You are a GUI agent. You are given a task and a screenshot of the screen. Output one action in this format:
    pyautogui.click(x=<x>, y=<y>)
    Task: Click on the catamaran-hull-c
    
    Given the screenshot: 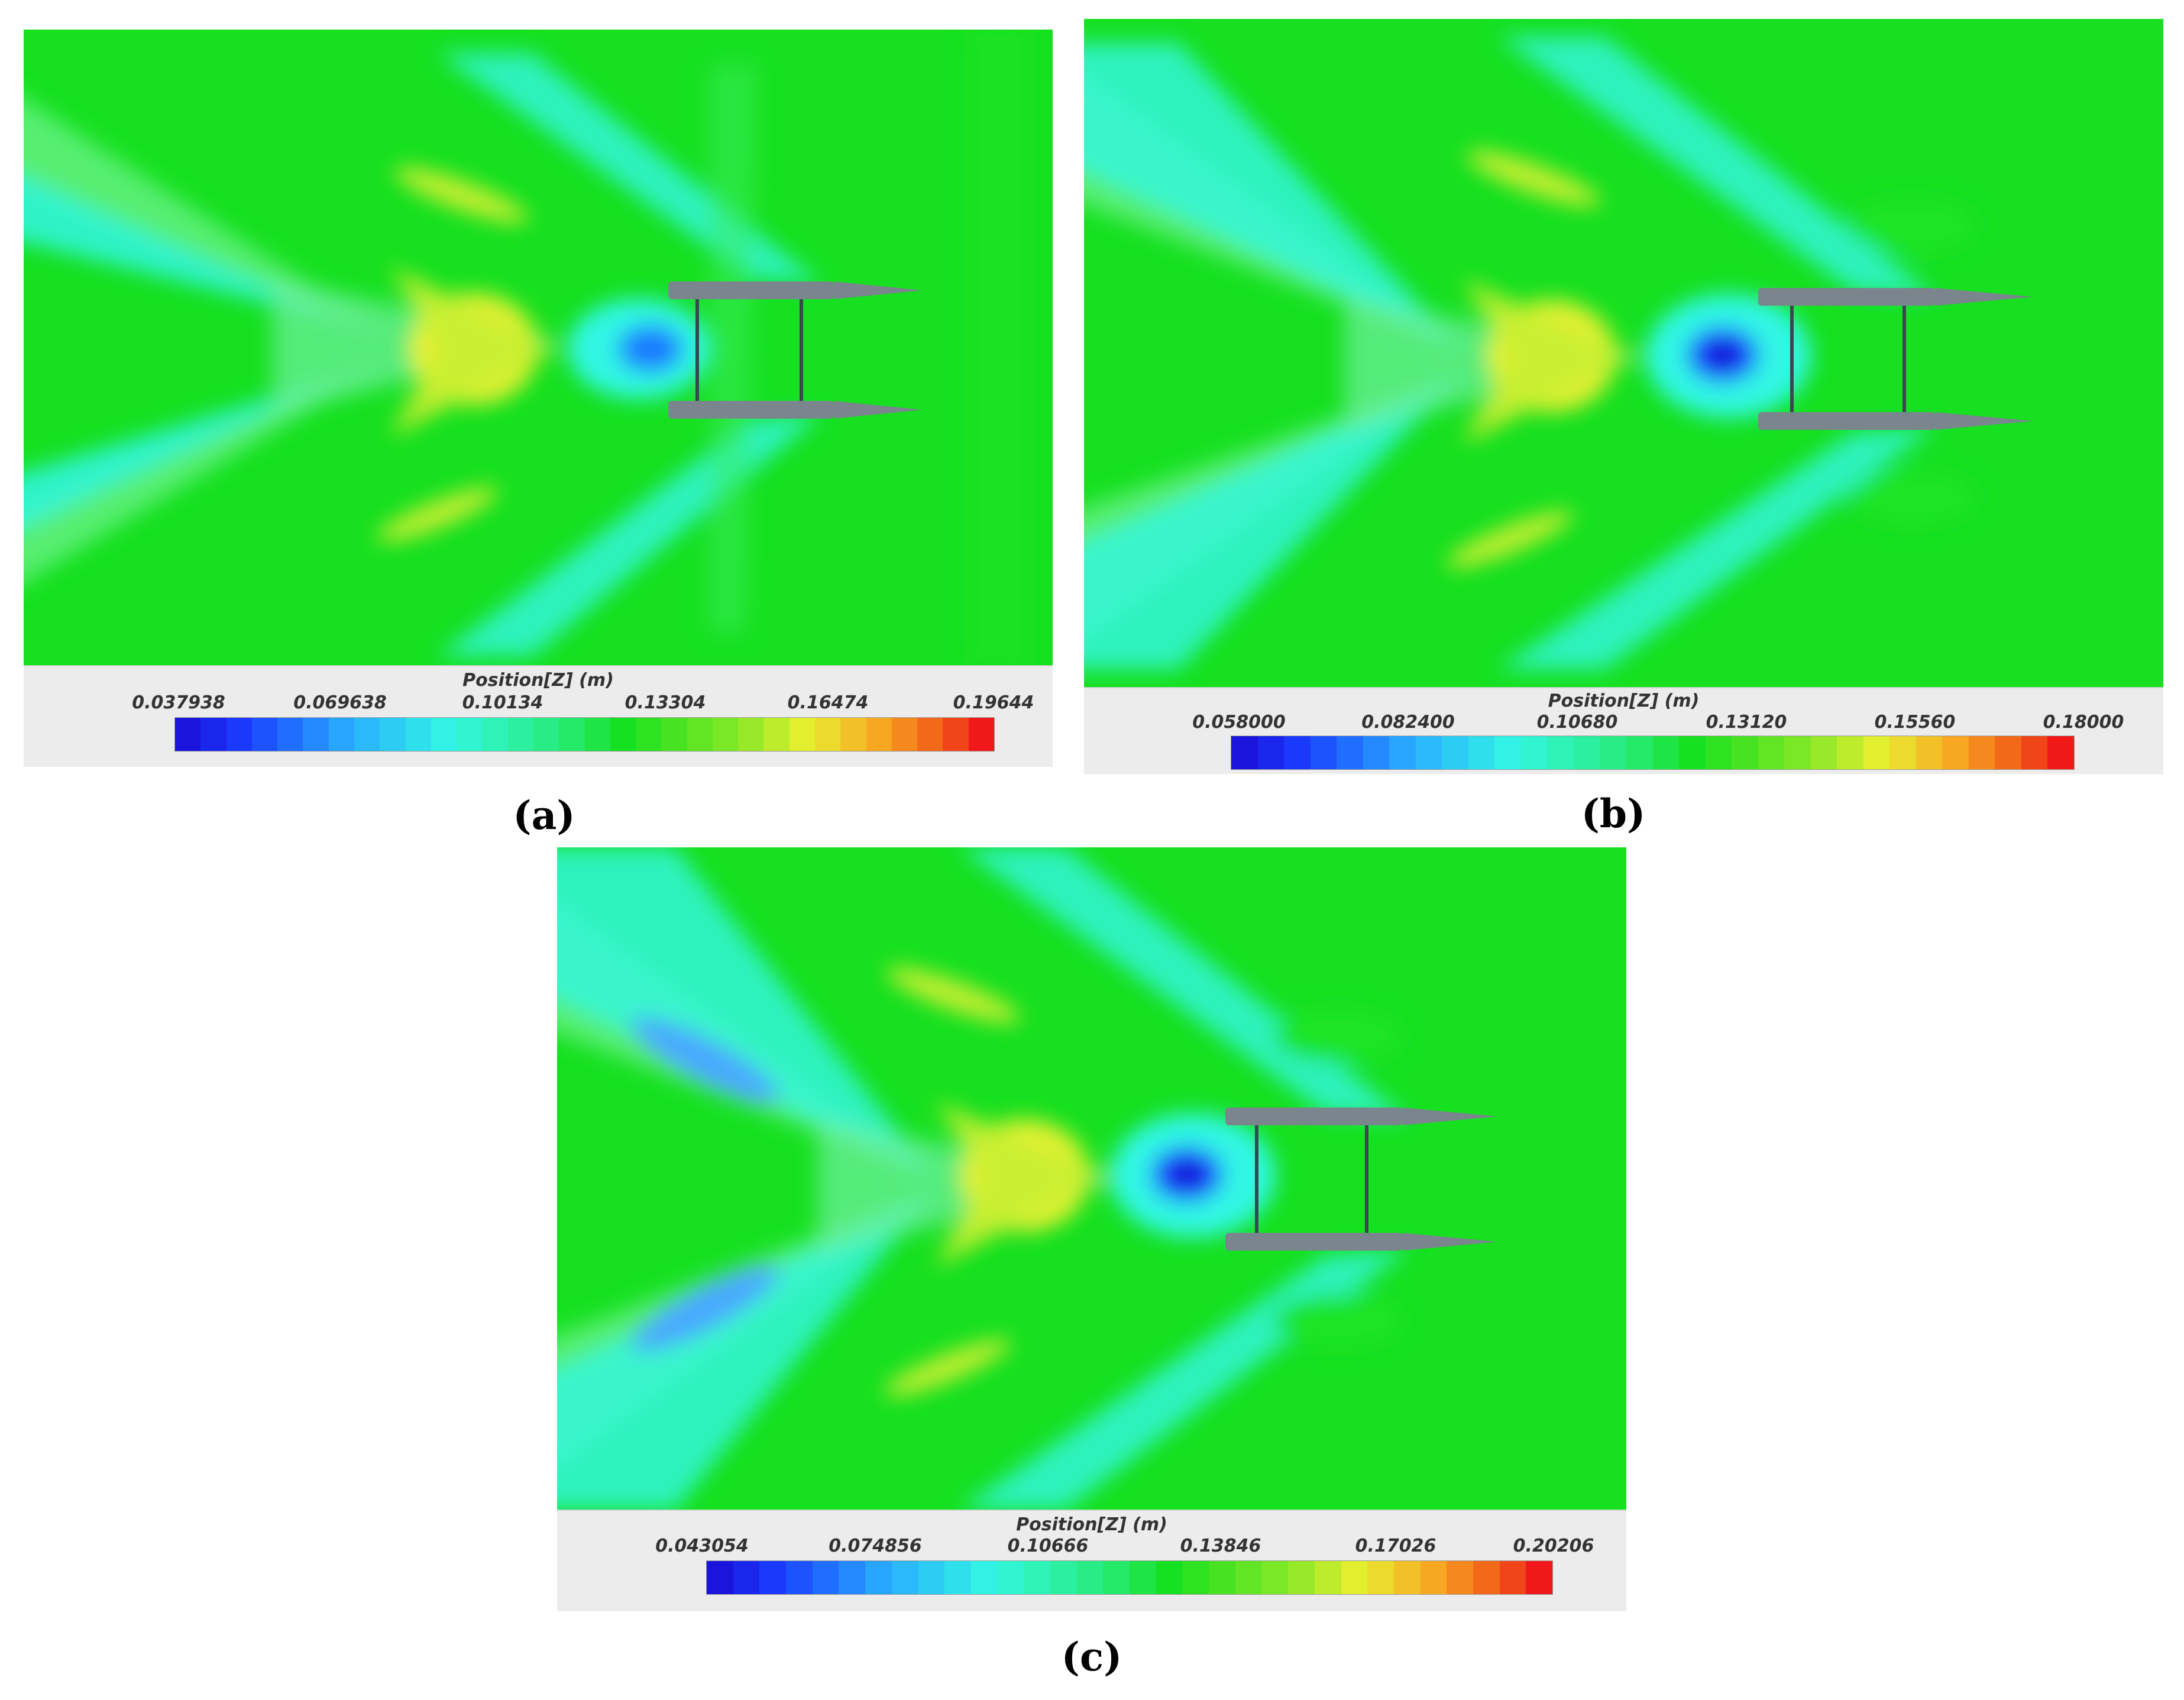 What is the action you would take?
    pyautogui.click(x=1361, y=1179)
    